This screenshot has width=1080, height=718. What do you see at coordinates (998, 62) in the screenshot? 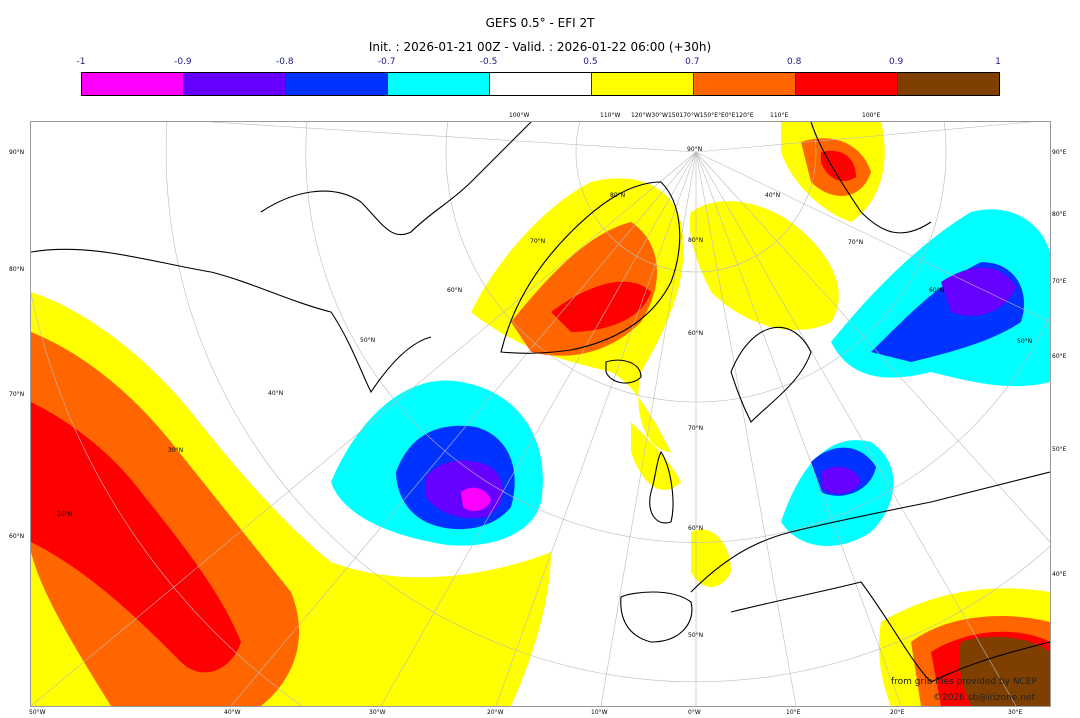
I see `colorbar-tick: 1` at bounding box center [998, 62].